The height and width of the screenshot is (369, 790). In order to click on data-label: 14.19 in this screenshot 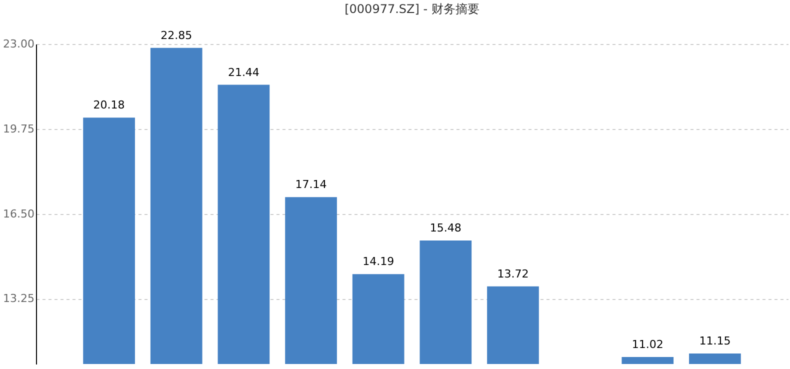, I will do `click(378, 261)`.